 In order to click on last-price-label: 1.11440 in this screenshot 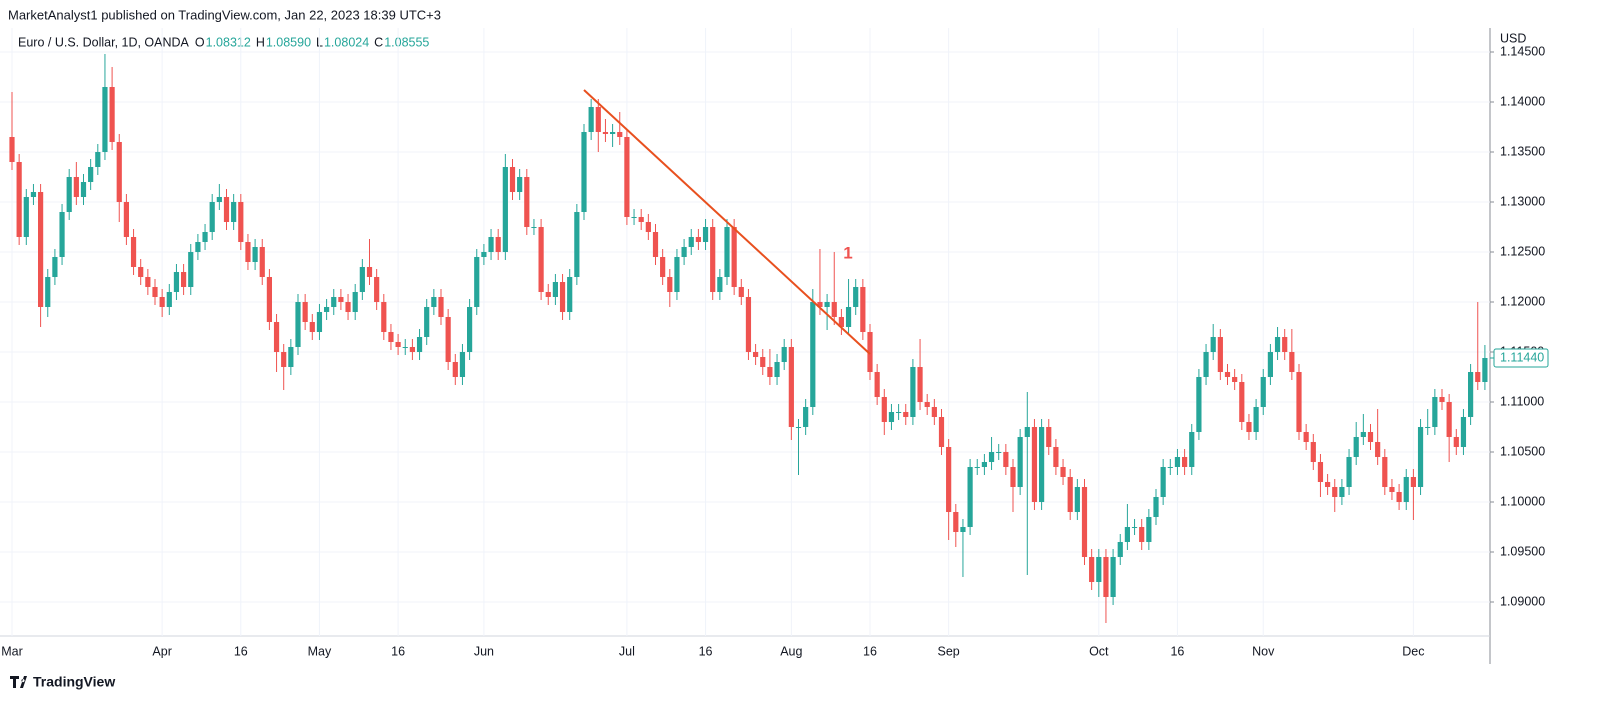, I will do `click(1522, 357)`.